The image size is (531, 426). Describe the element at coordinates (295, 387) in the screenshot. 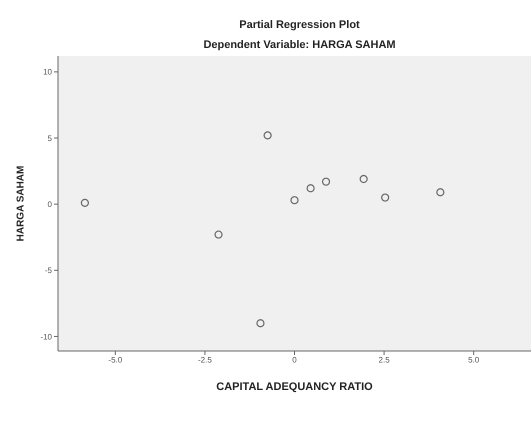

I see `x-axis-title: CAPITAL ADEQUANCY RATIO` at that location.